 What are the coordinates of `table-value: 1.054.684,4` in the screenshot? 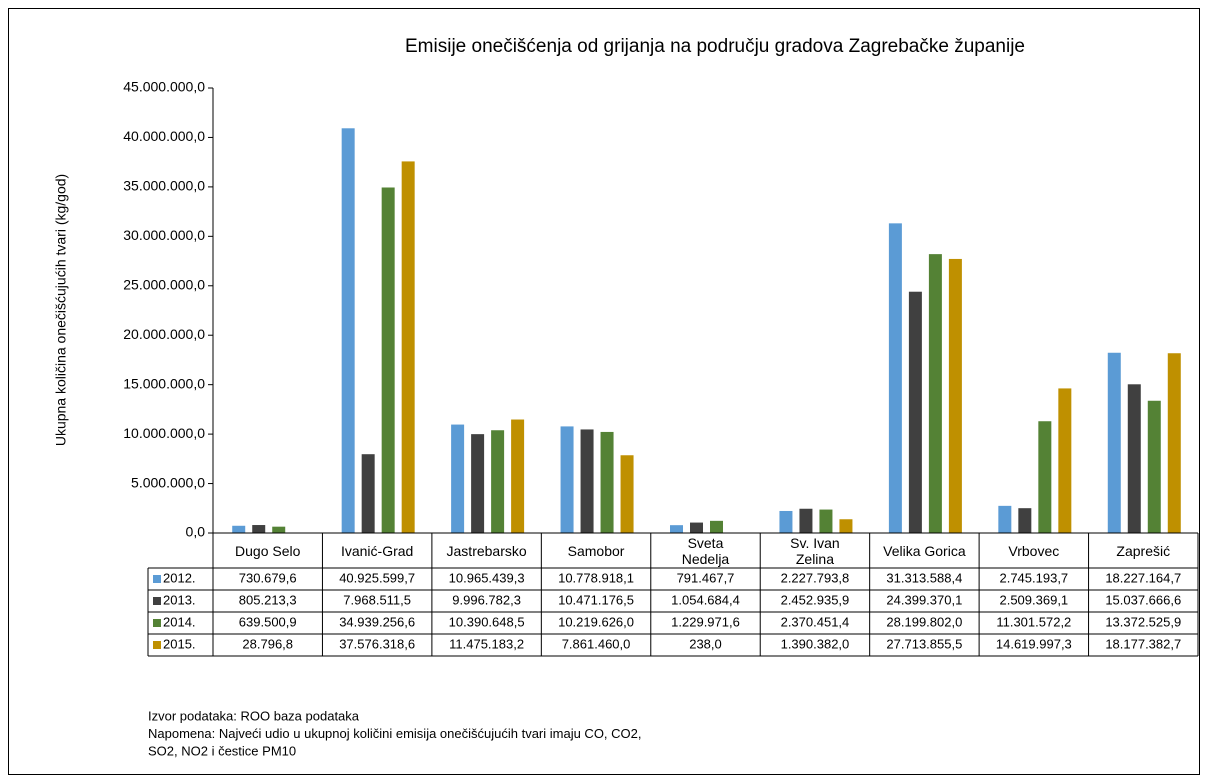 It's located at (705, 599).